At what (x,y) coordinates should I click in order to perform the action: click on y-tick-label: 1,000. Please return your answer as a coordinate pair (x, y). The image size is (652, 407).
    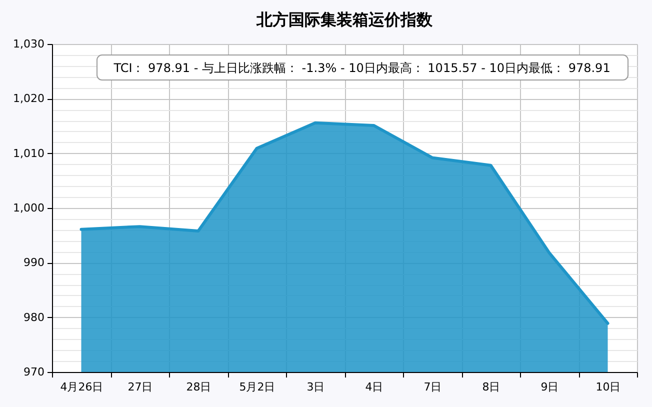
    Looking at the image, I should click on (28, 208).